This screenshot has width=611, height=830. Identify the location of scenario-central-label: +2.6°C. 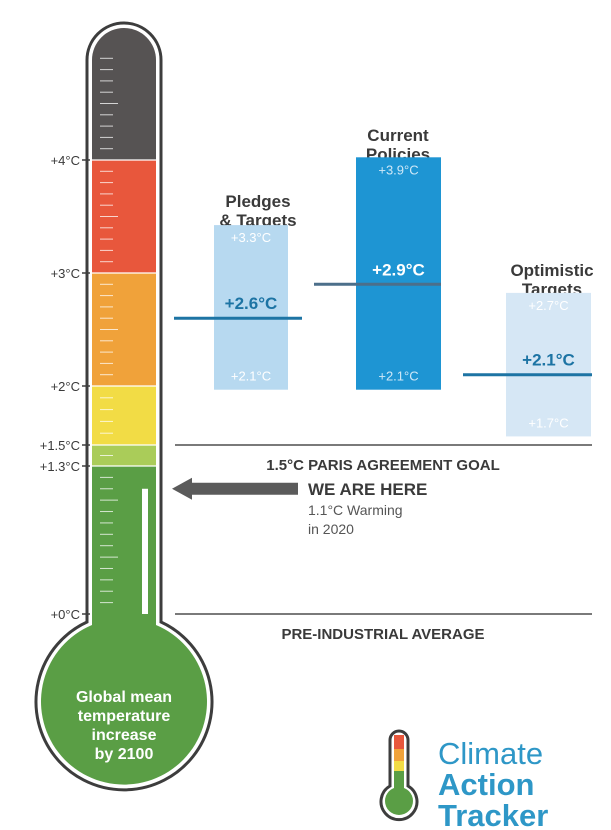
(251, 303).